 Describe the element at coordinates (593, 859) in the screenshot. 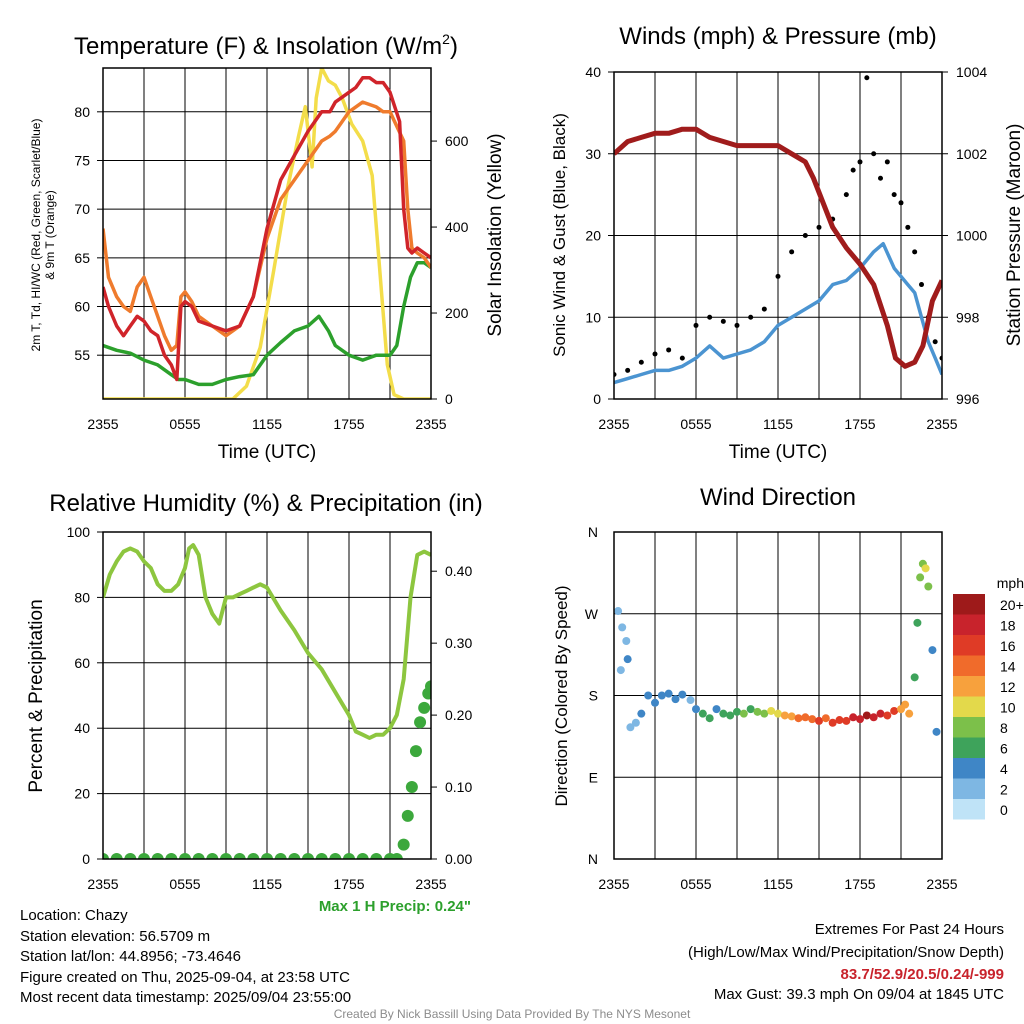

I see `y-tick-label: N` at that location.